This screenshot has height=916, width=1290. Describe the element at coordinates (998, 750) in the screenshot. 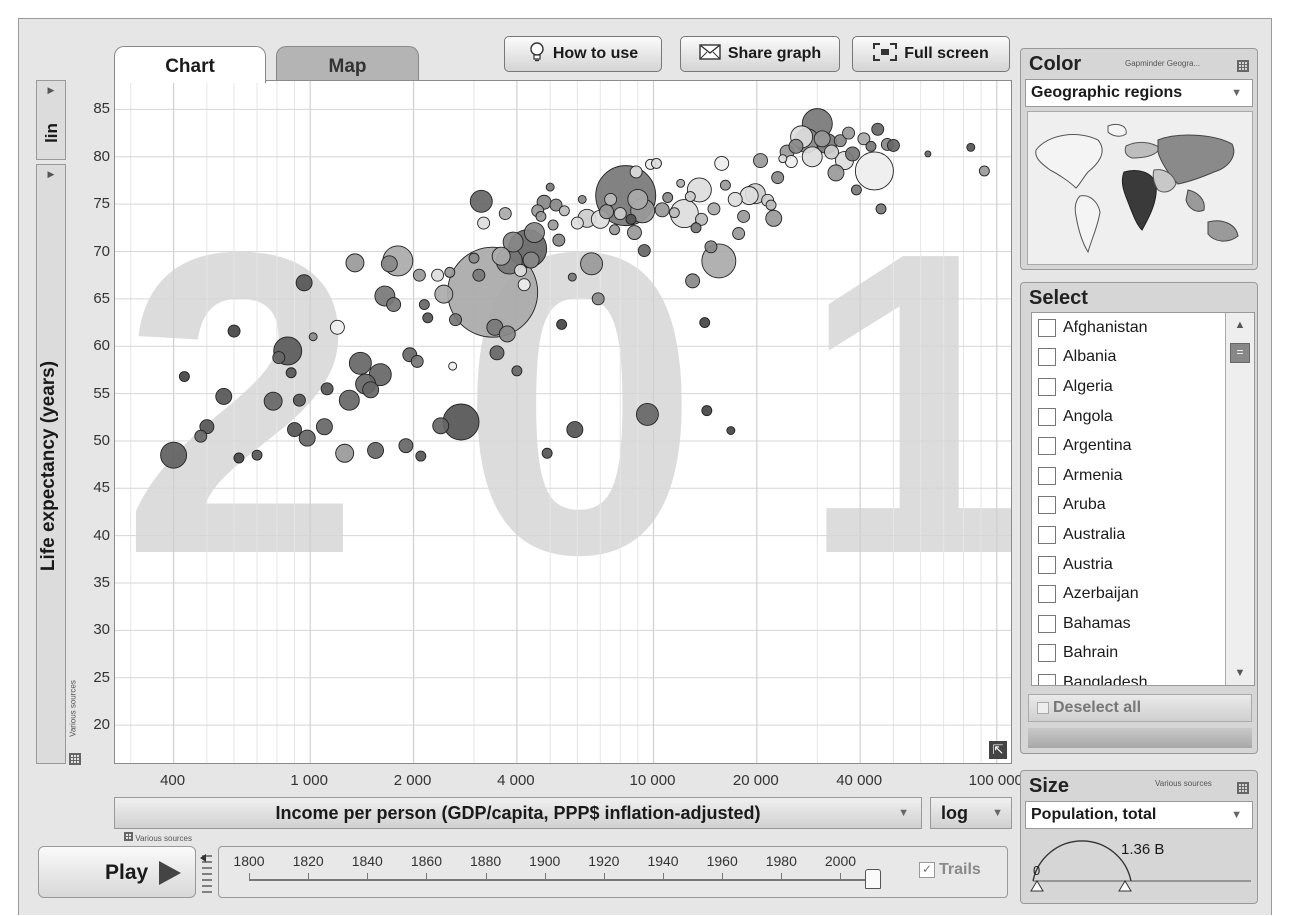

I see `expand-corner-icon: ⇱` at that location.